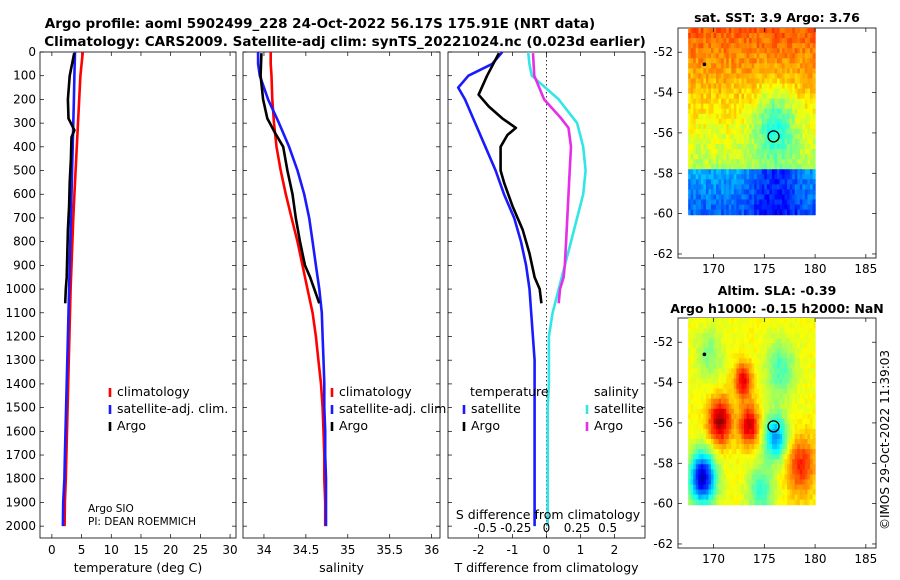  What do you see at coordinates (485, 528) in the screenshot?
I see `s-tick-label: -0.5` at bounding box center [485, 528].